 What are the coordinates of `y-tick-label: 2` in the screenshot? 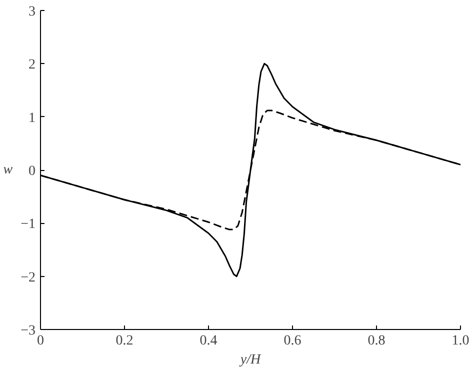 It's located at (32, 65).